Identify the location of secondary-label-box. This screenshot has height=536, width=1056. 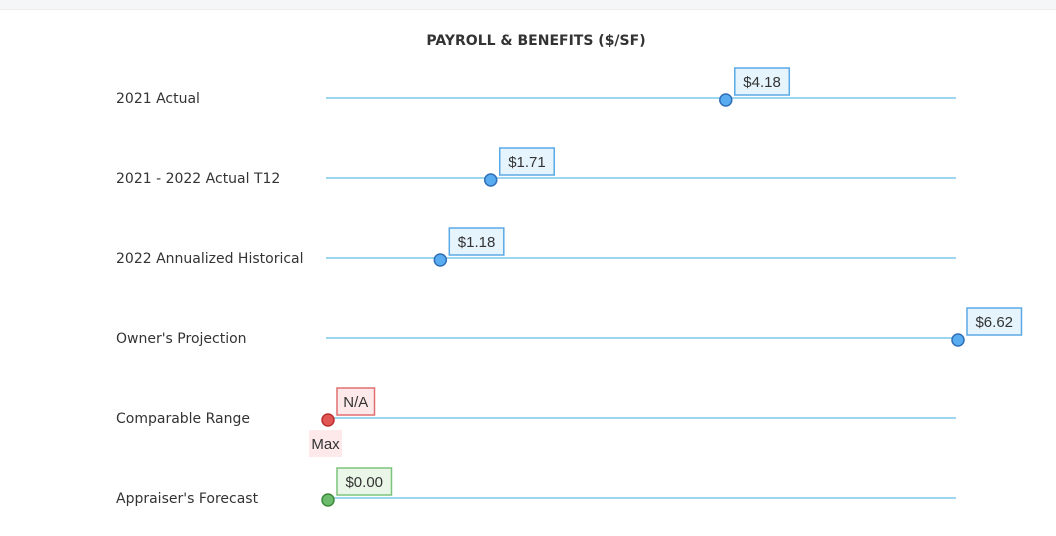
(325, 443).